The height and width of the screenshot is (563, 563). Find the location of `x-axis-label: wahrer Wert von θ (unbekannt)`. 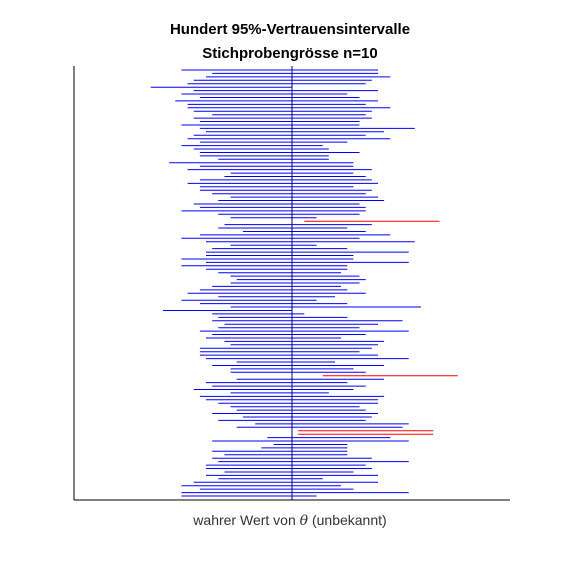

x-axis-label: wahrer Wert von θ (unbekannt) is located at coordinates (289, 520).